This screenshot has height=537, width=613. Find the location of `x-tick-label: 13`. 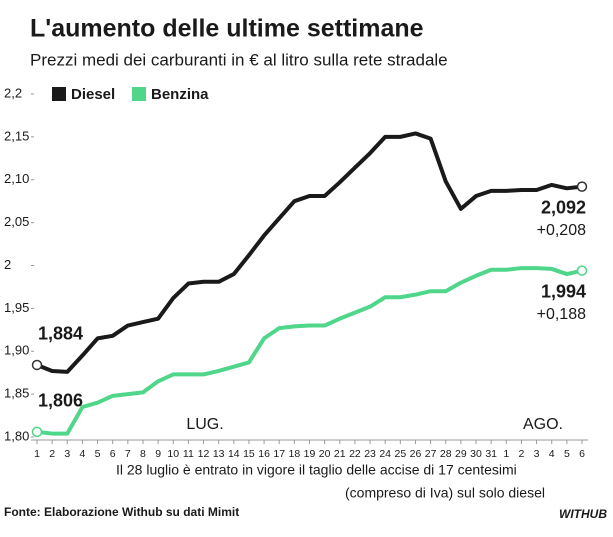

x-tick-label: 13 is located at coordinates (219, 454).